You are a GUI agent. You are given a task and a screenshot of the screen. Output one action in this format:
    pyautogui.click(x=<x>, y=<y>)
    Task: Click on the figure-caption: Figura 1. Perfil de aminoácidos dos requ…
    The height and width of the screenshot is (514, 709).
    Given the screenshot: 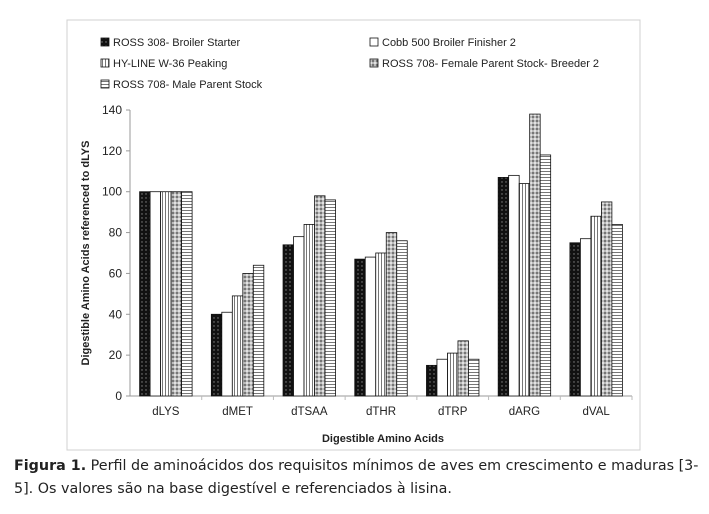 What is the action you would take?
    pyautogui.click(x=359, y=478)
    